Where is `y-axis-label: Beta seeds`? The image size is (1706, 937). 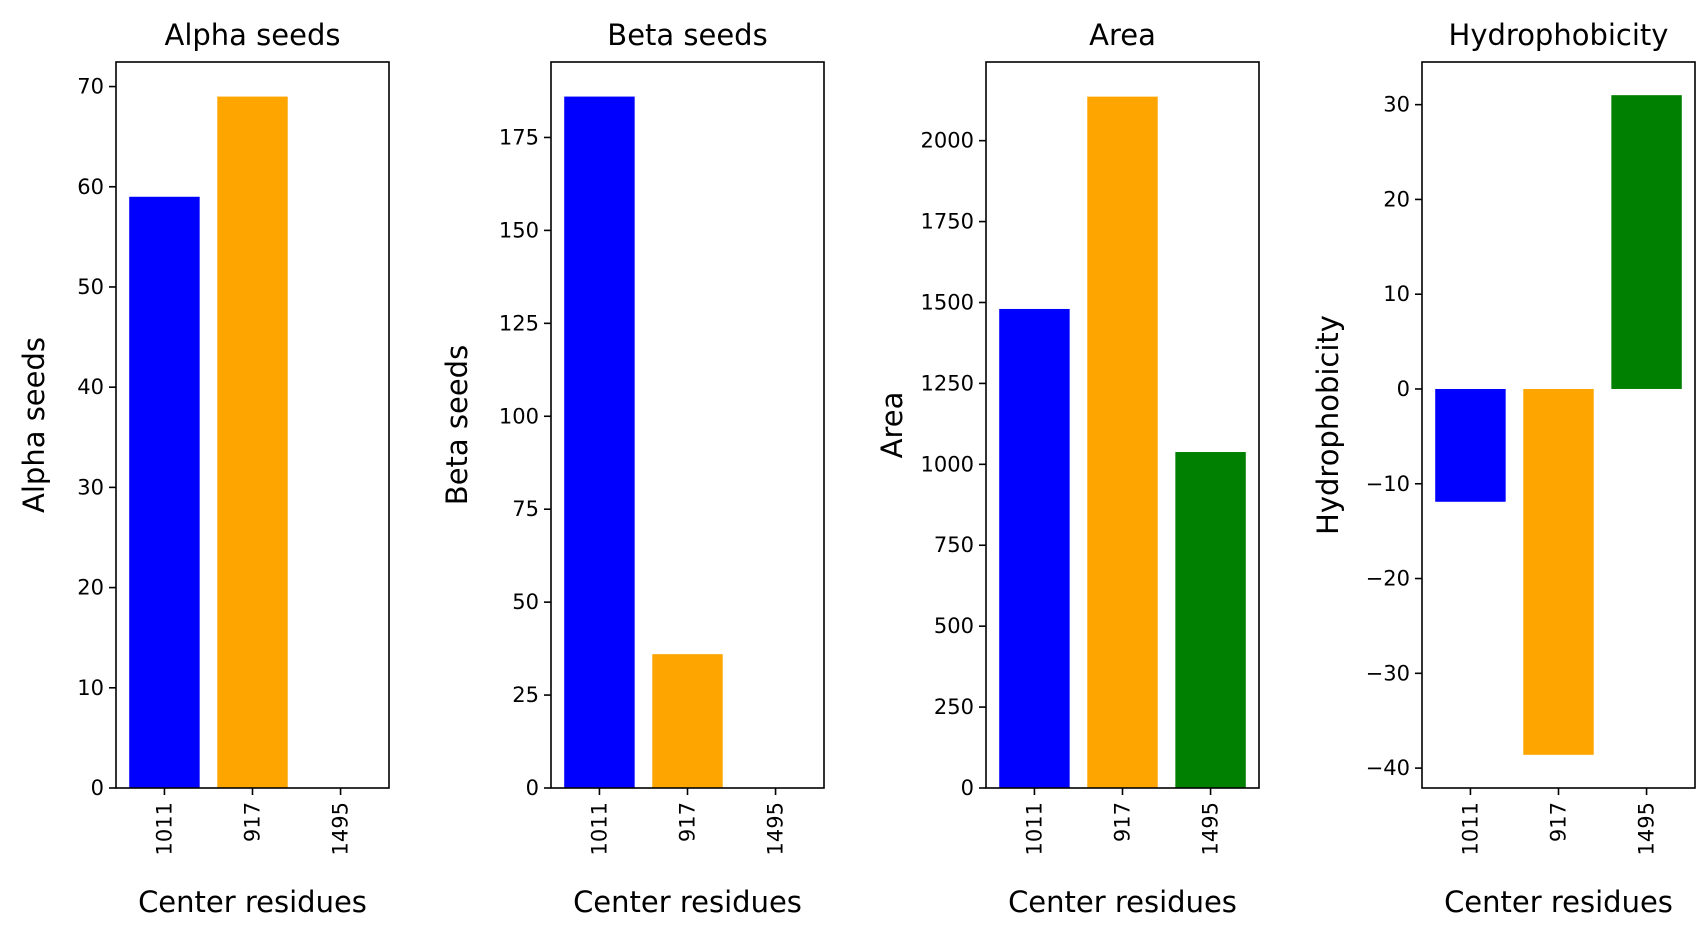
y-axis-label: Beta seeds is located at coordinates (457, 425).